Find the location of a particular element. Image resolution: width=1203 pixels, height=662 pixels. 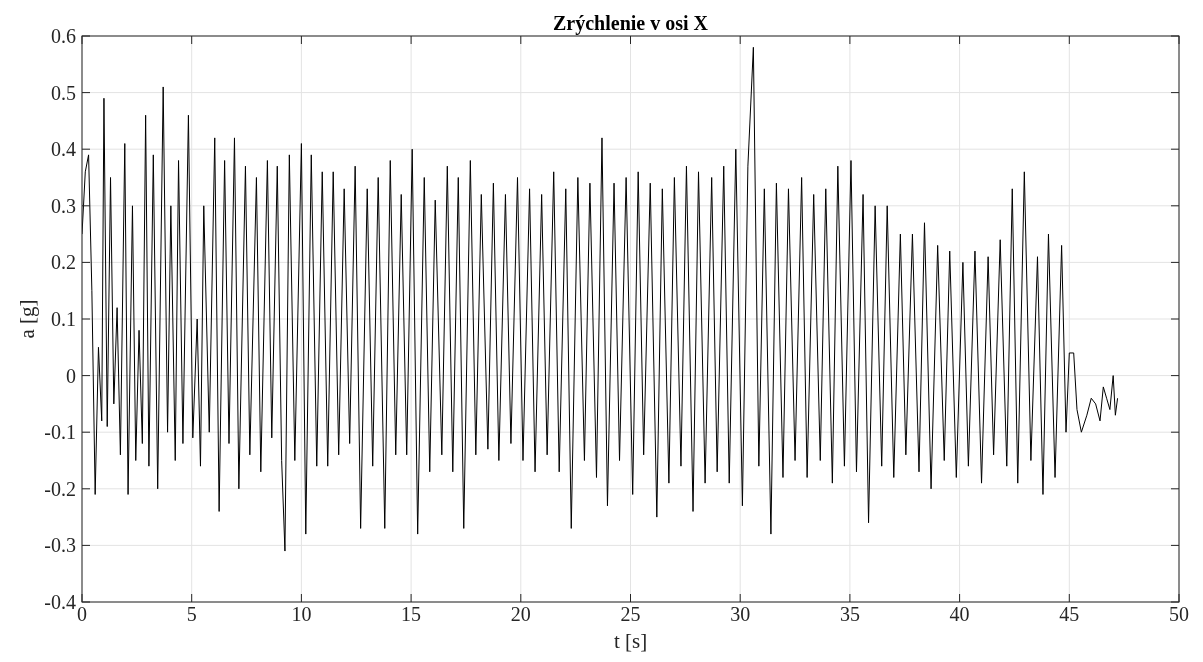

x-tick-label: 30 is located at coordinates (740, 614).